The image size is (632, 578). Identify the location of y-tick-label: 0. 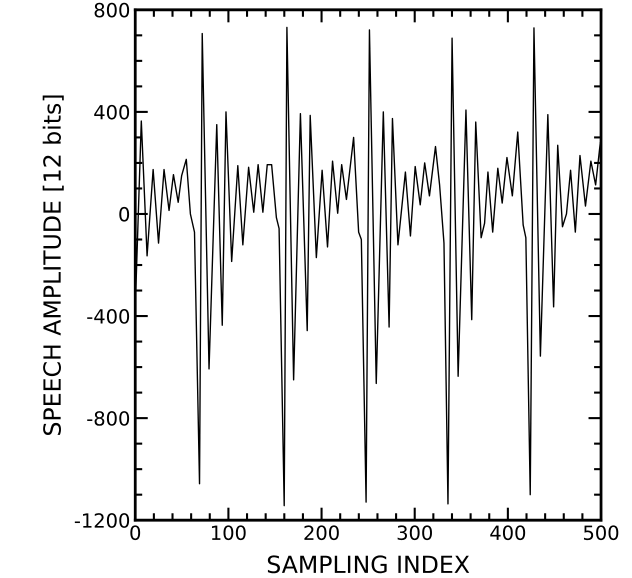
(124, 214).